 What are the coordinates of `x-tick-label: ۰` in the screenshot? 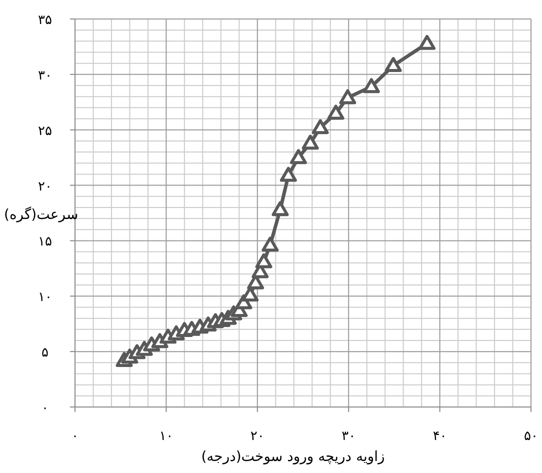 It's located at (75, 436).